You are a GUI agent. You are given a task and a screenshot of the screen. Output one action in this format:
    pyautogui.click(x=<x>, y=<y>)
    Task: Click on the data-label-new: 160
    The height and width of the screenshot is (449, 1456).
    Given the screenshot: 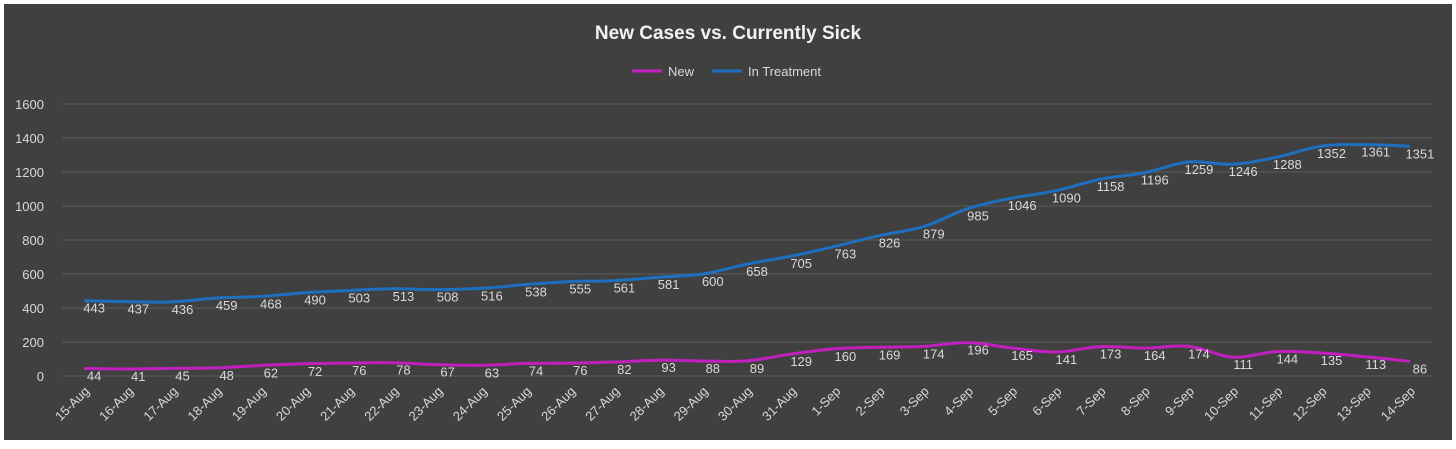 What is the action you would take?
    pyautogui.click(x=846, y=356)
    